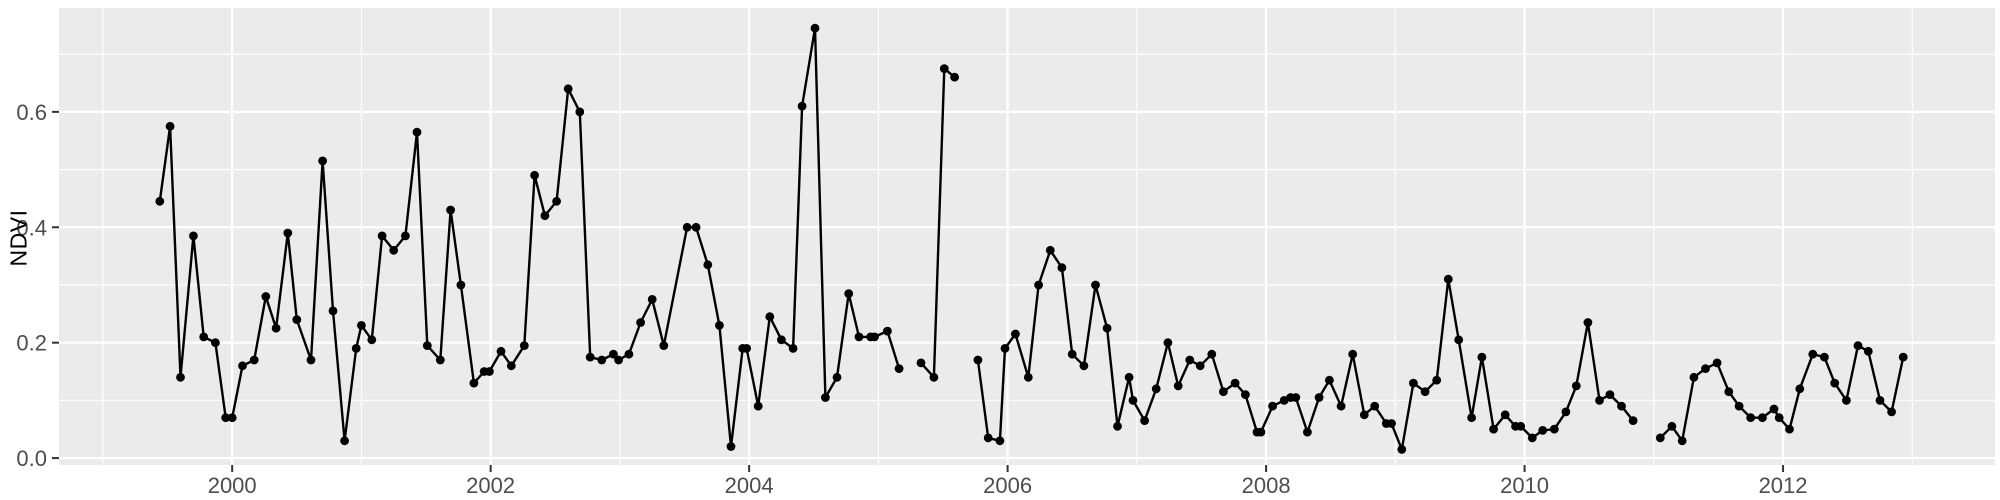 This screenshot has width=2000, height=500. I want to click on y-tick-label: 0.6, so click(31, 112).